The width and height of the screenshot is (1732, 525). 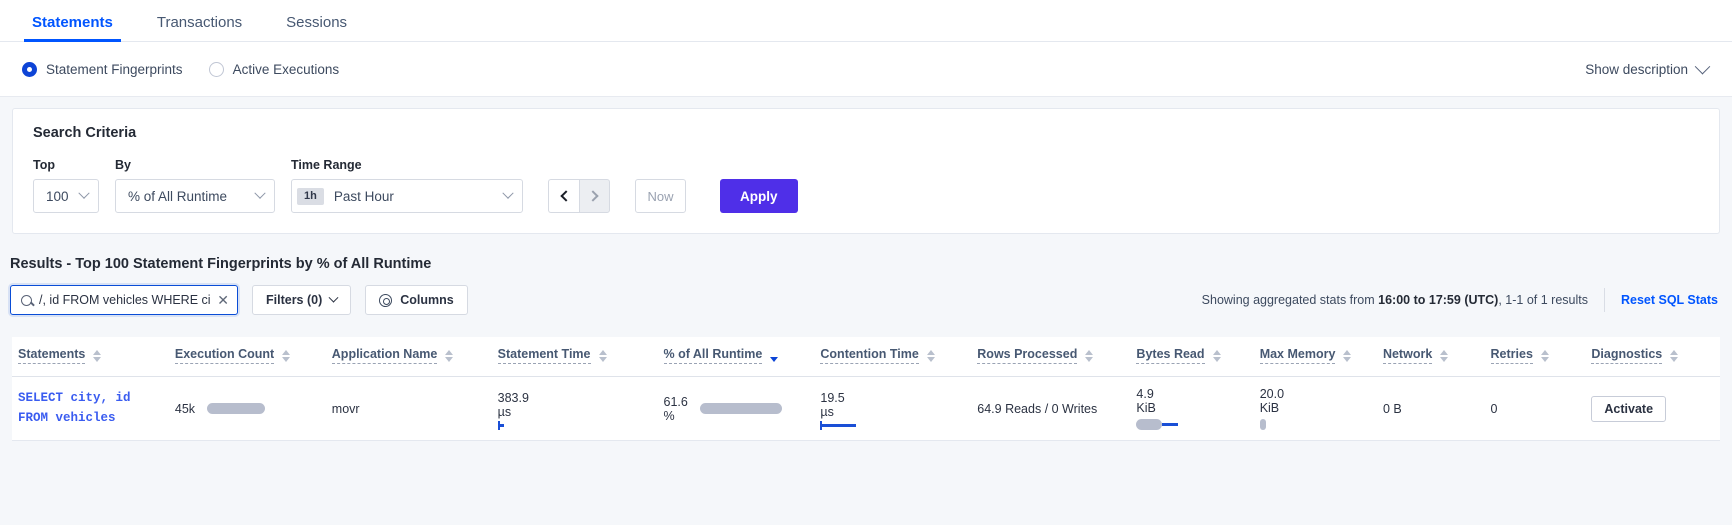 I want to click on contention-time-bar, so click(x=892, y=425).